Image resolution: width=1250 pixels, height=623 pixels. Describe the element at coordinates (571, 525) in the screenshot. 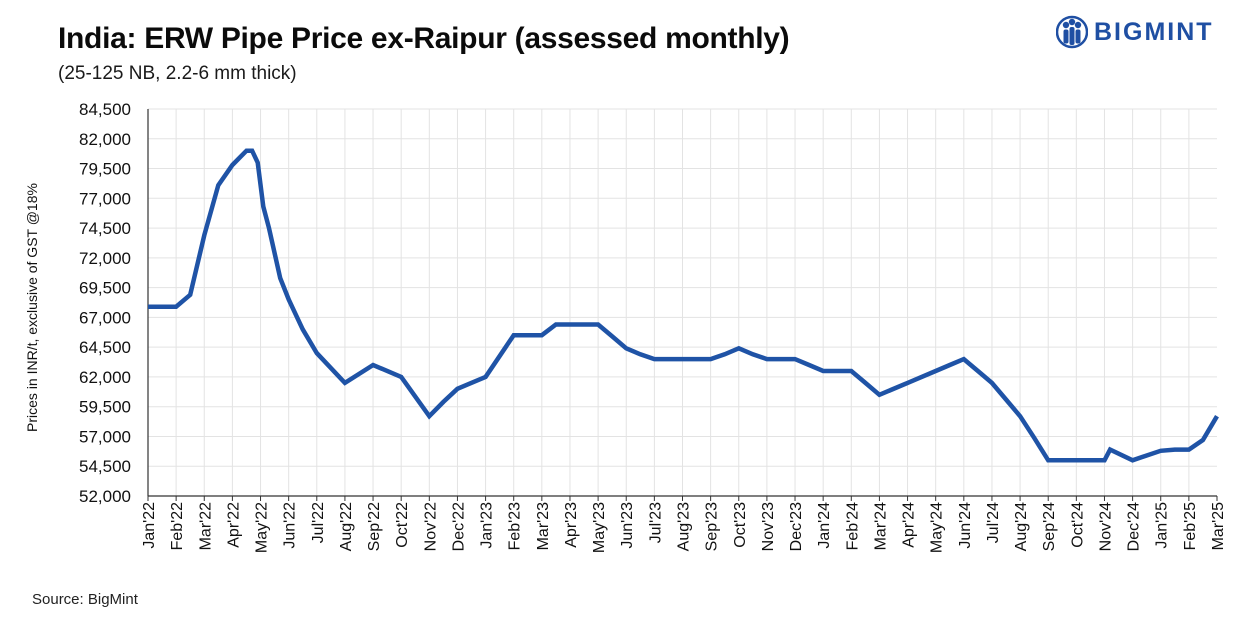

I see `x-tick-label: Apr'23` at that location.